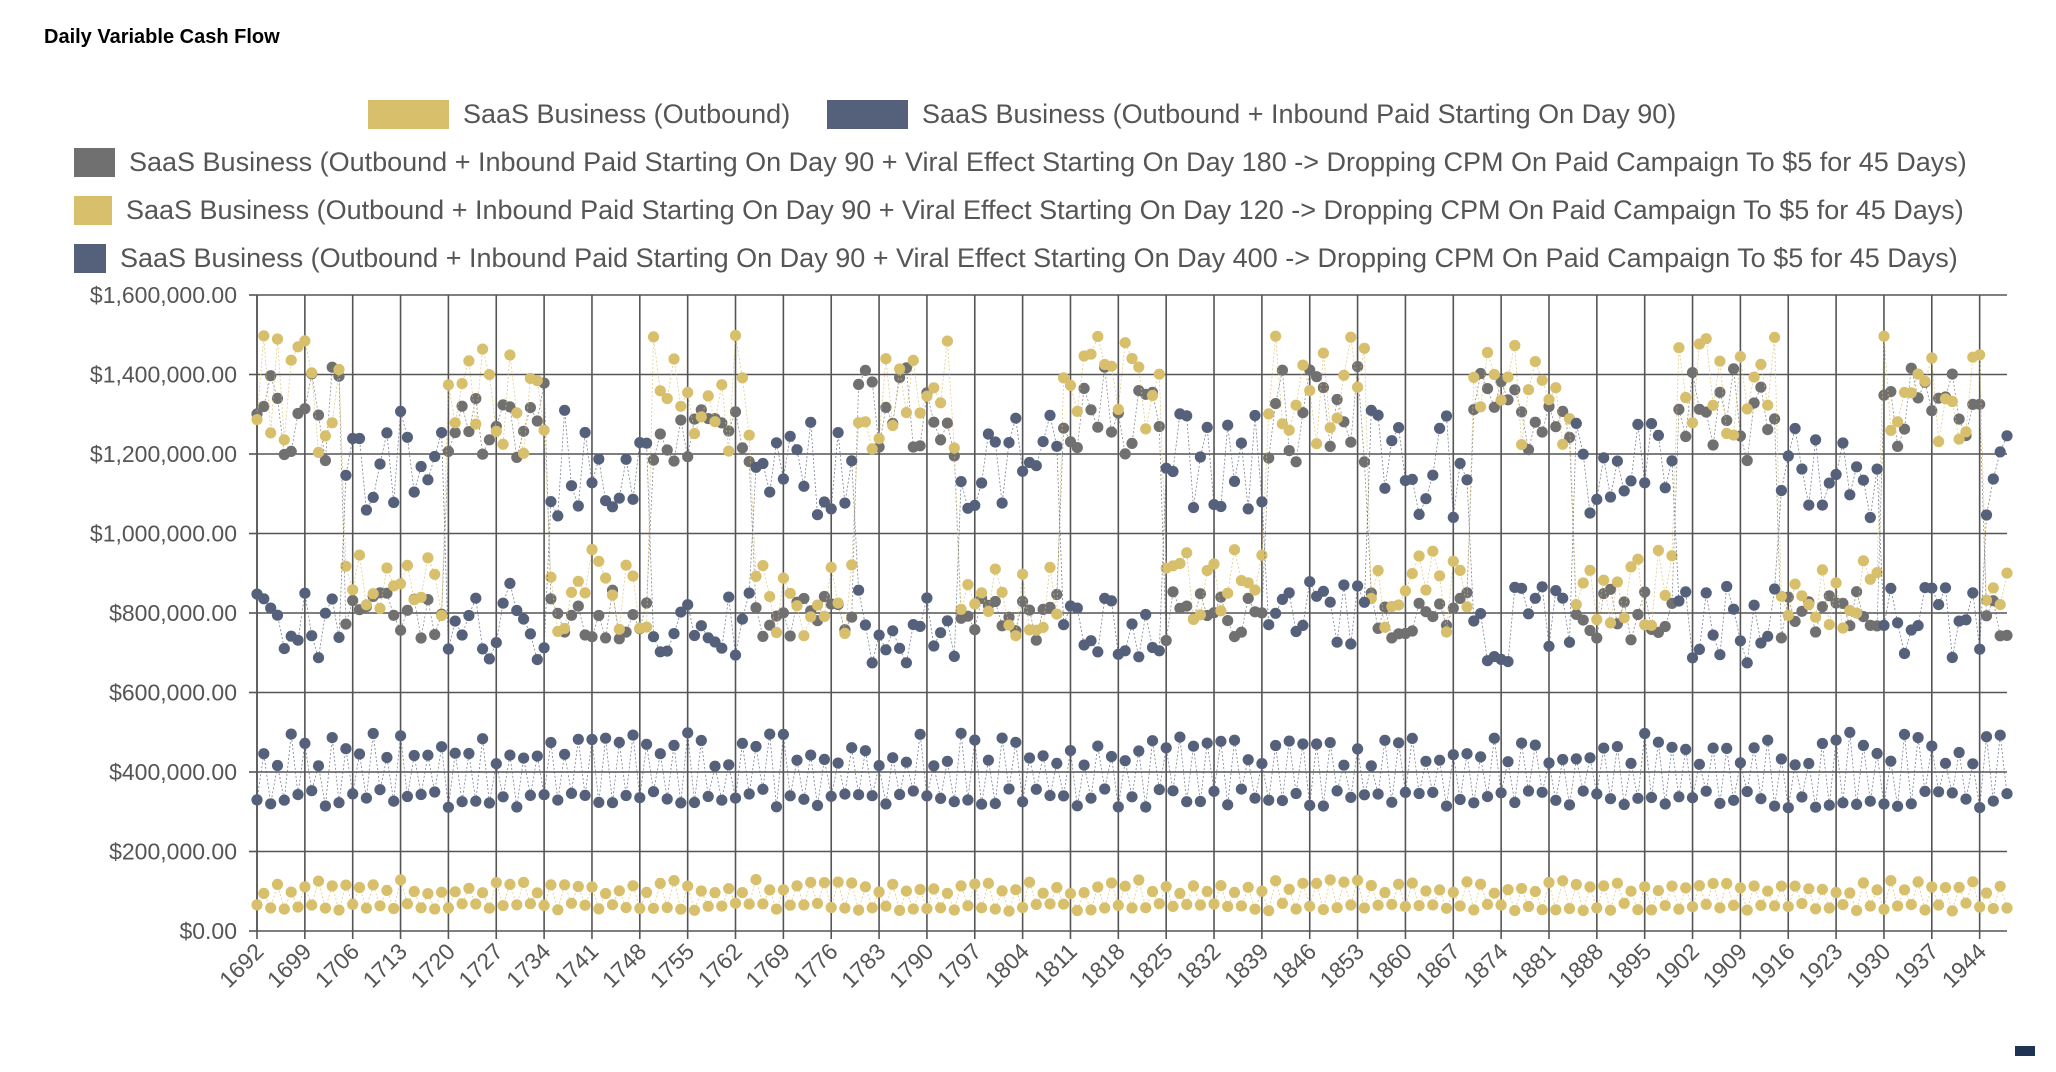 The image size is (2056, 1072). I want to click on x-tick-label: 1762, so click(719, 965).